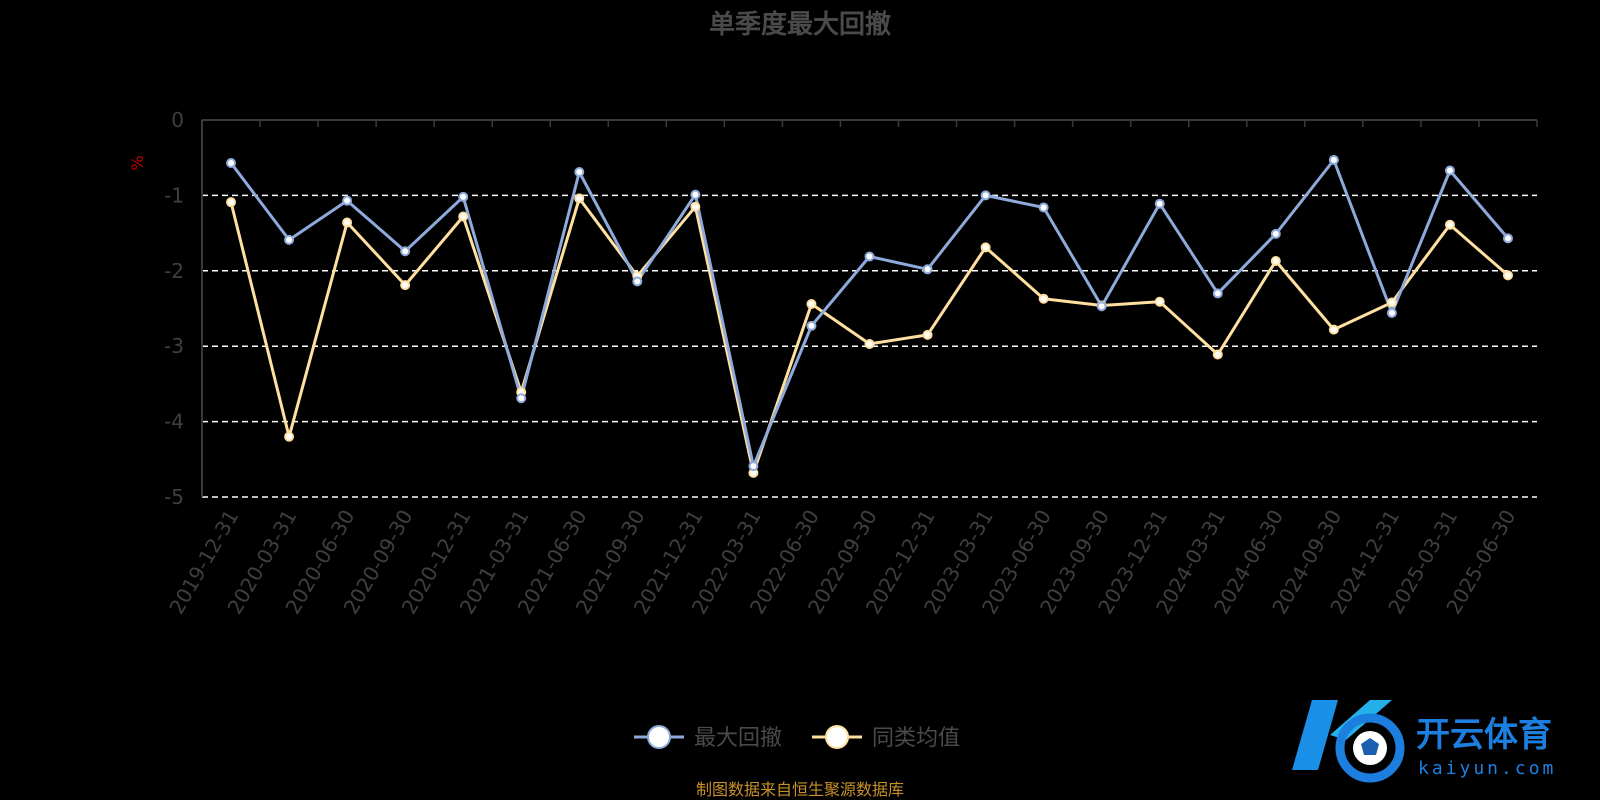 The width and height of the screenshot is (1600, 800). Describe the element at coordinates (797, 738) in the screenshot. I see `legend: 最大回撤 同类均值` at that location.